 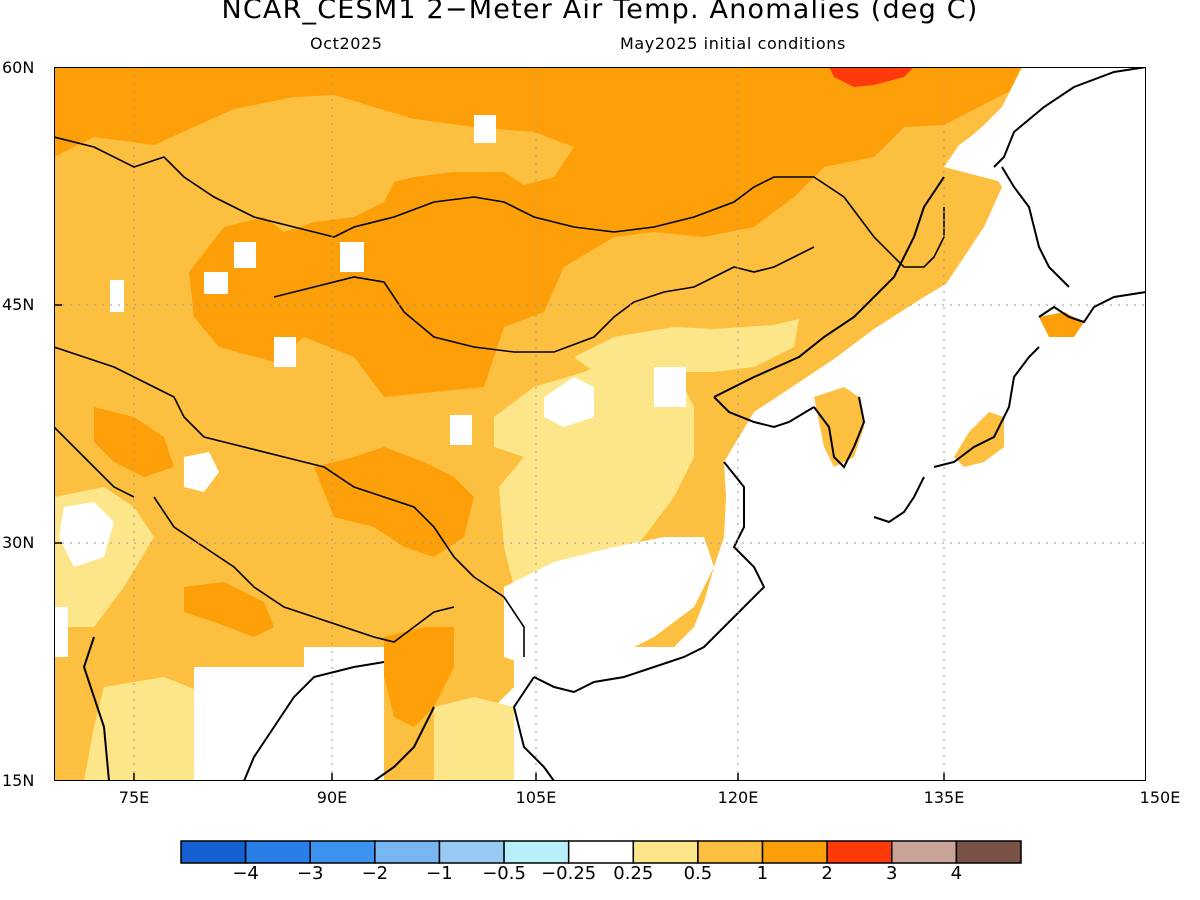 What do you see at coordinates (134, 442) in the screenshot?
I see `anomaly-region-1-2-west` at bounding box center [134, 442].